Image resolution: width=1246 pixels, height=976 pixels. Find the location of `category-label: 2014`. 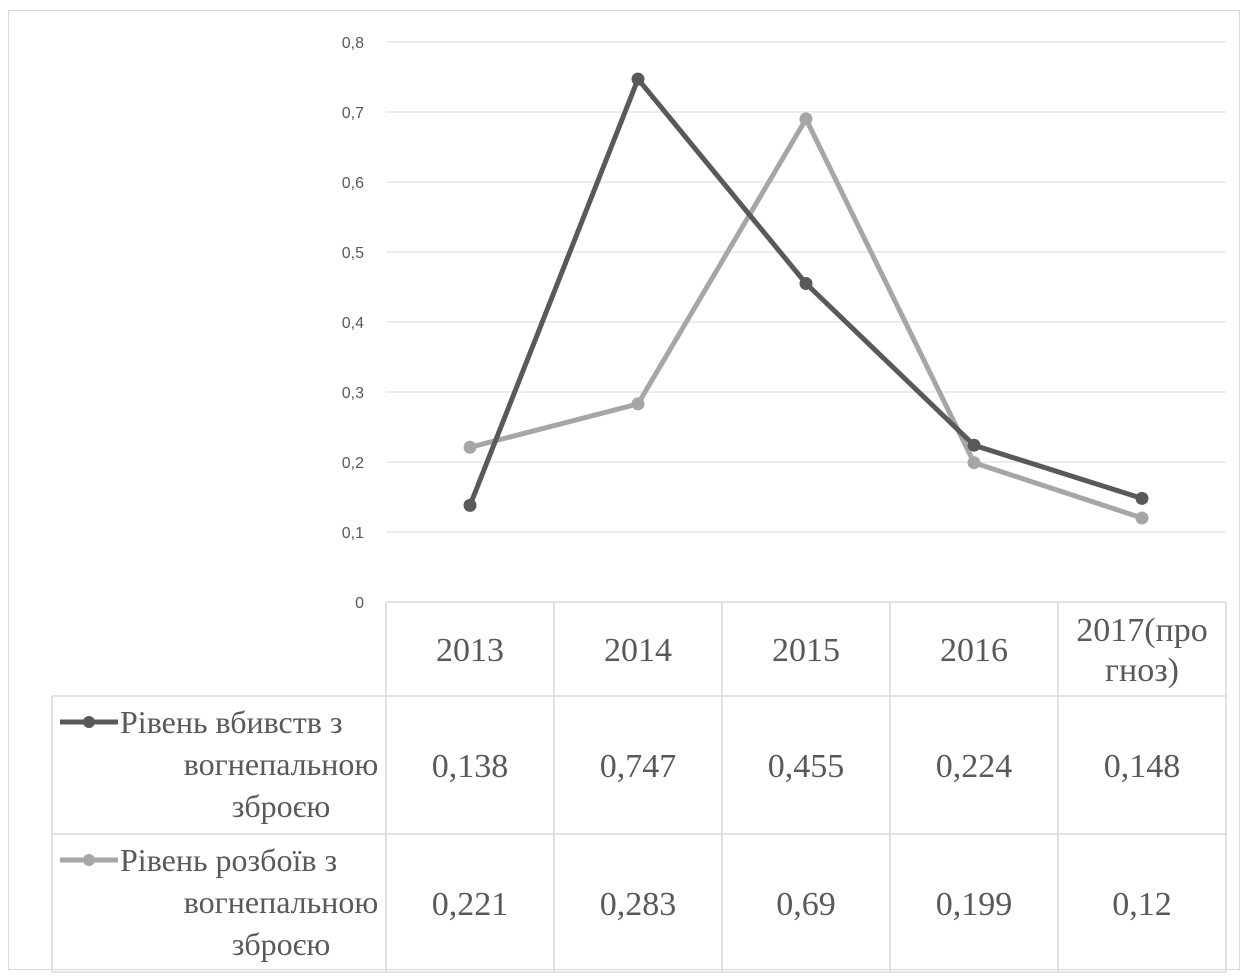

category-label: 2014 is located at coordinates (638, 650).